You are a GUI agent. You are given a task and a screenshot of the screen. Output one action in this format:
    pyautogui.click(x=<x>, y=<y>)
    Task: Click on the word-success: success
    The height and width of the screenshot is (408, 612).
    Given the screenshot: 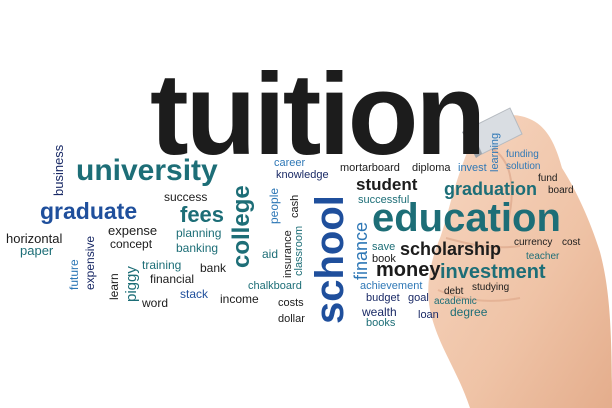 What is the action you would take?
    pyautogui.click(x=186, y=197)
    